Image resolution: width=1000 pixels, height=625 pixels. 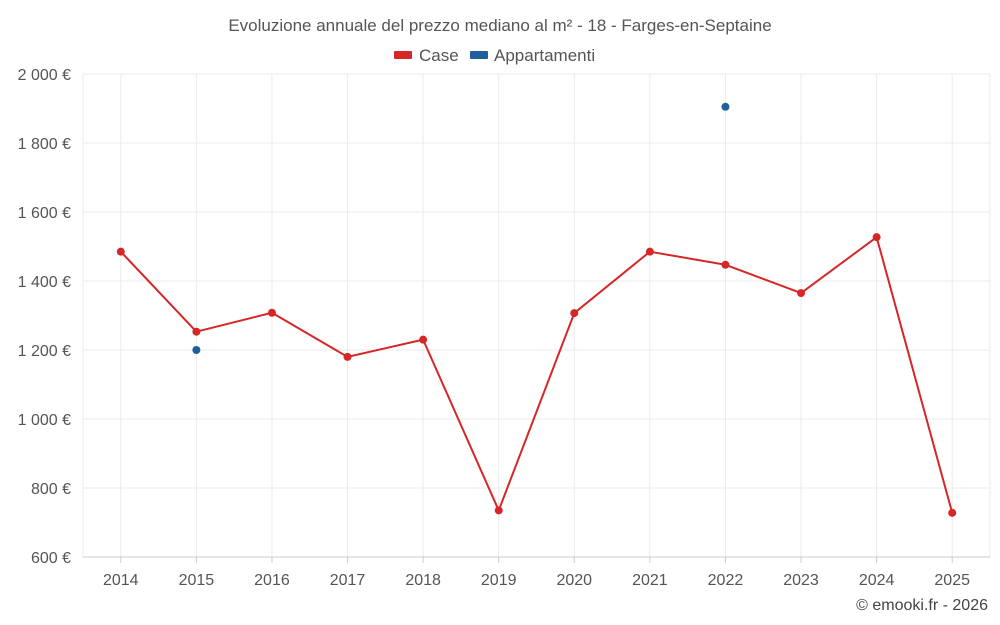 What do you see at coordinates (403, 55) in the screenshot?
I see `legend-swatch-case` at bounding box center [403, 55].